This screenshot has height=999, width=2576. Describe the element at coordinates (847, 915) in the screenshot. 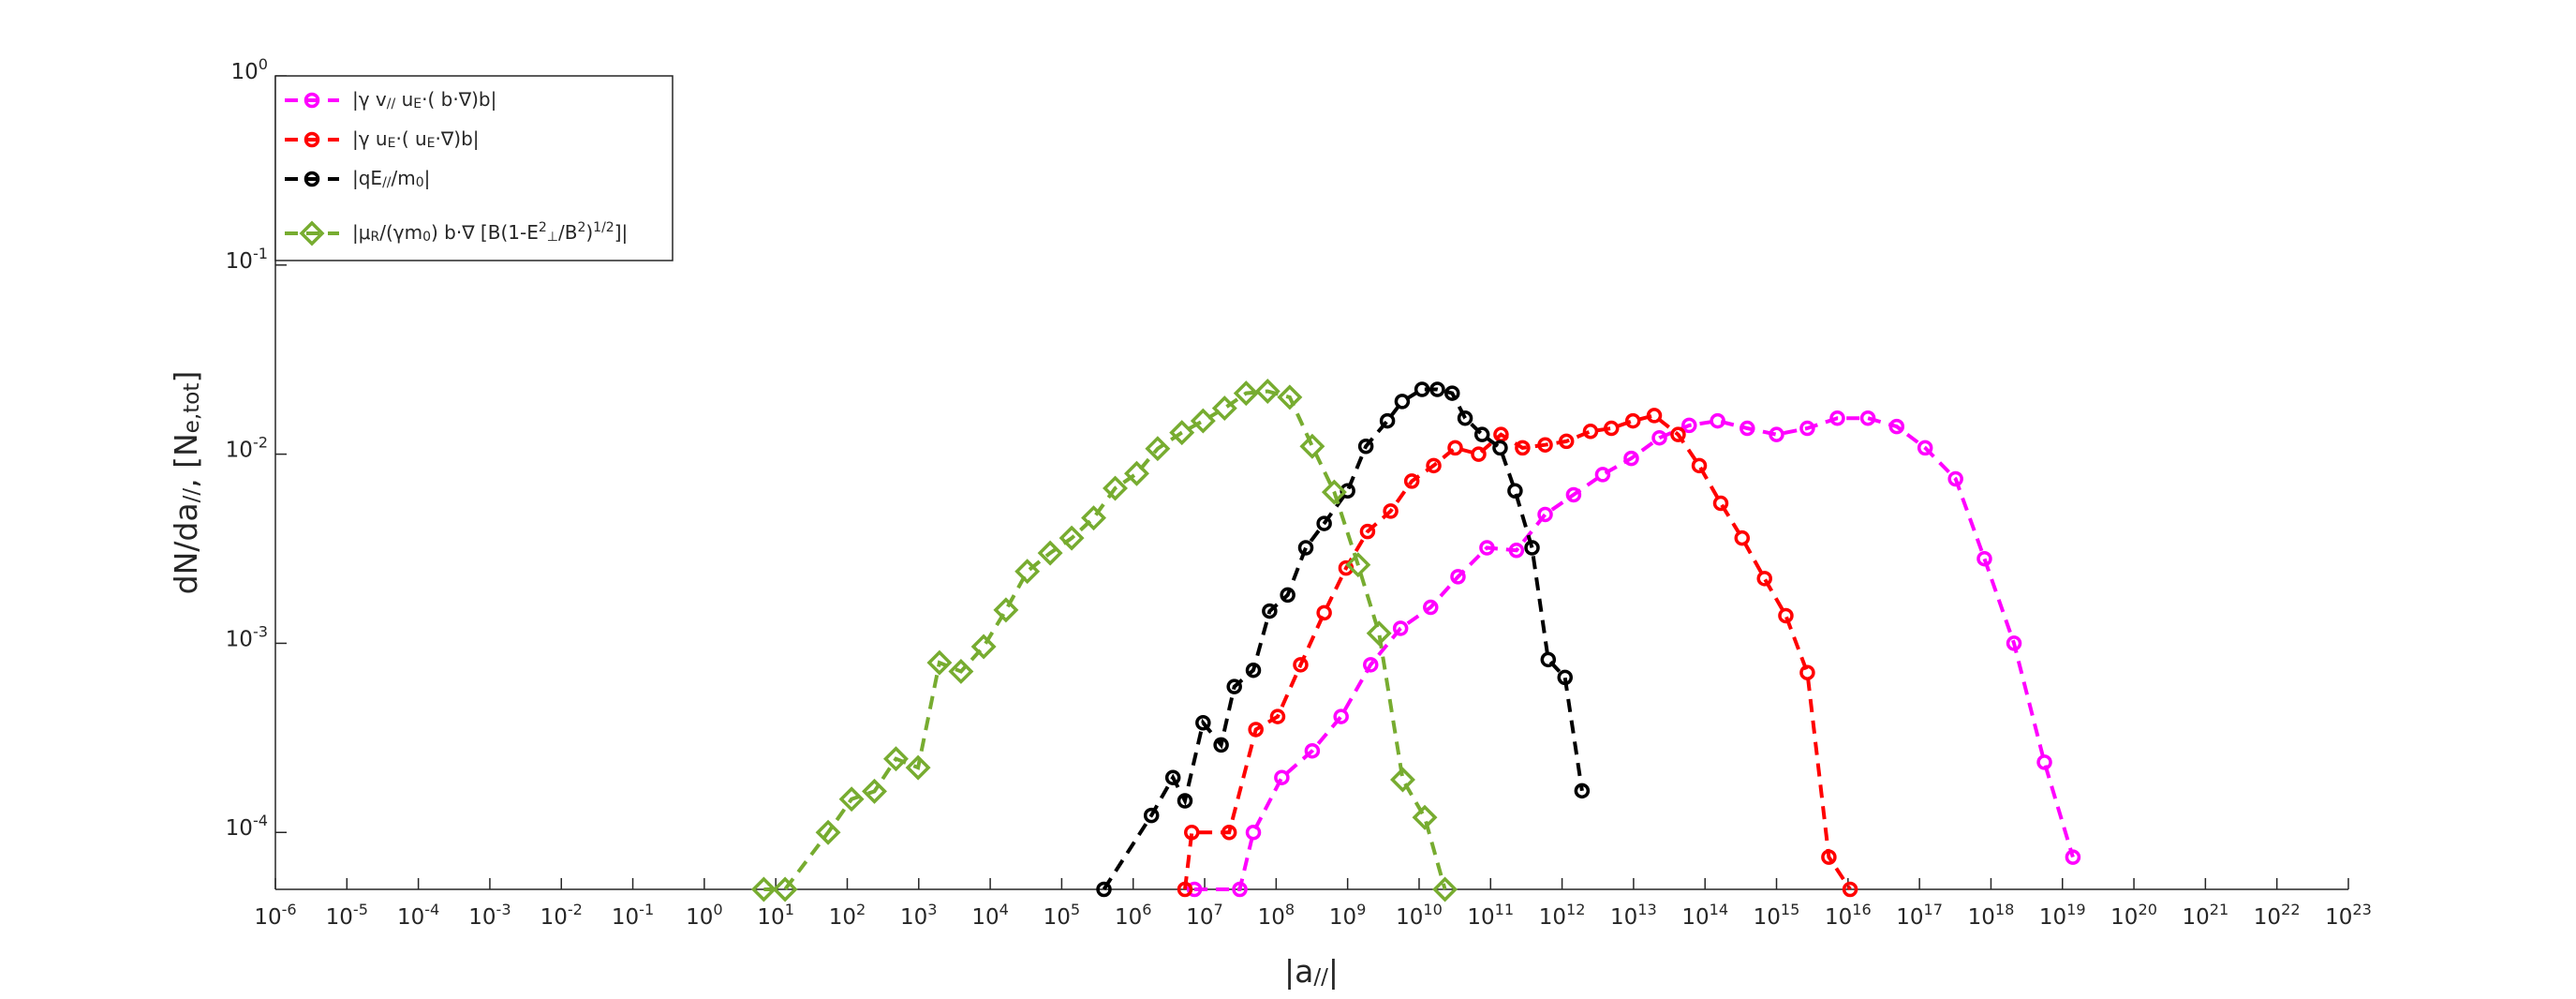

I see `x-tick-label: 10²` at that location.